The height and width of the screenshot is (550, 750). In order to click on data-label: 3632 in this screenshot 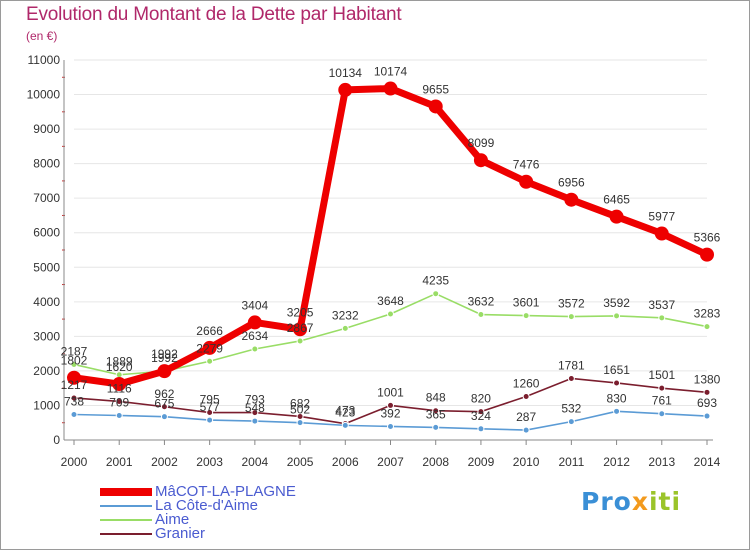, I will do `click(481, 302)`.